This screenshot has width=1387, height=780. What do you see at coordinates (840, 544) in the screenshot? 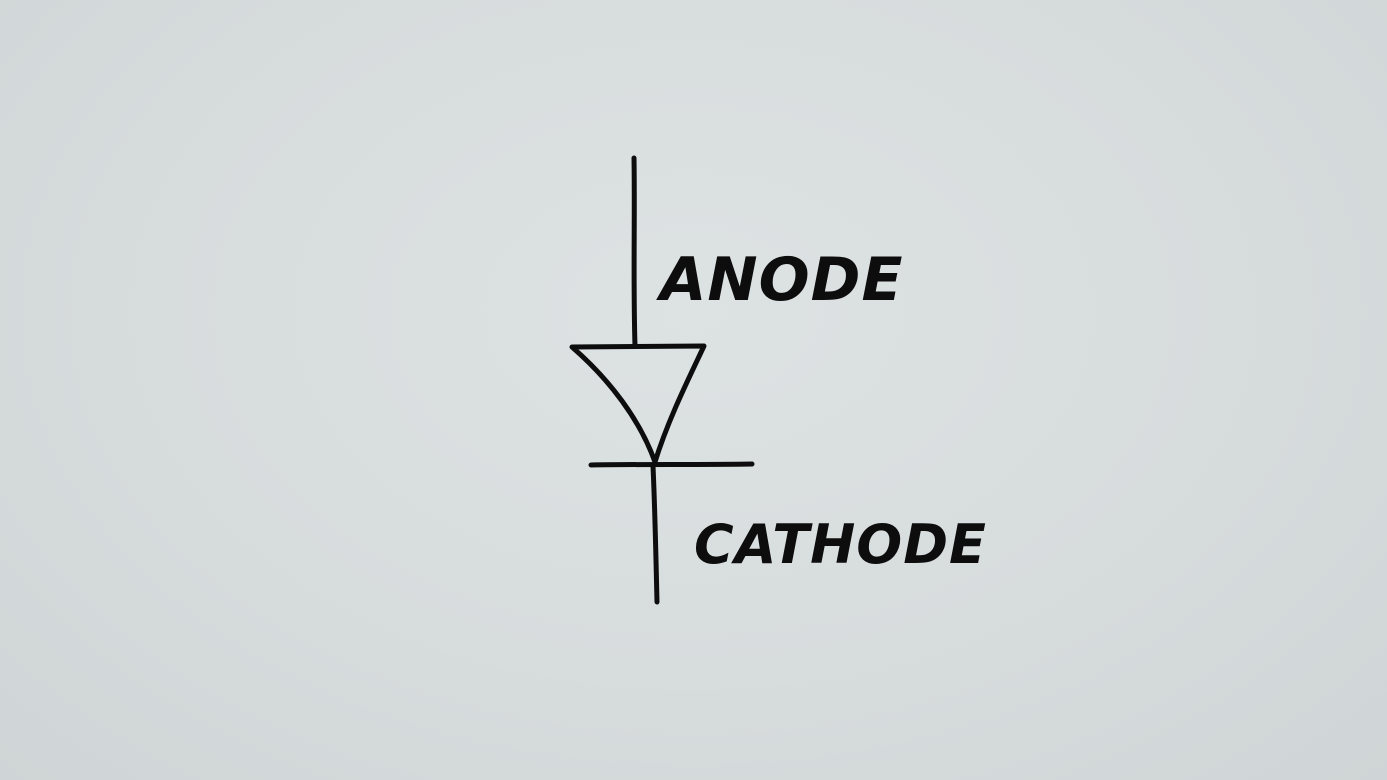
I see `cathode-label: CATHODE` at bounding box center [840, 544].